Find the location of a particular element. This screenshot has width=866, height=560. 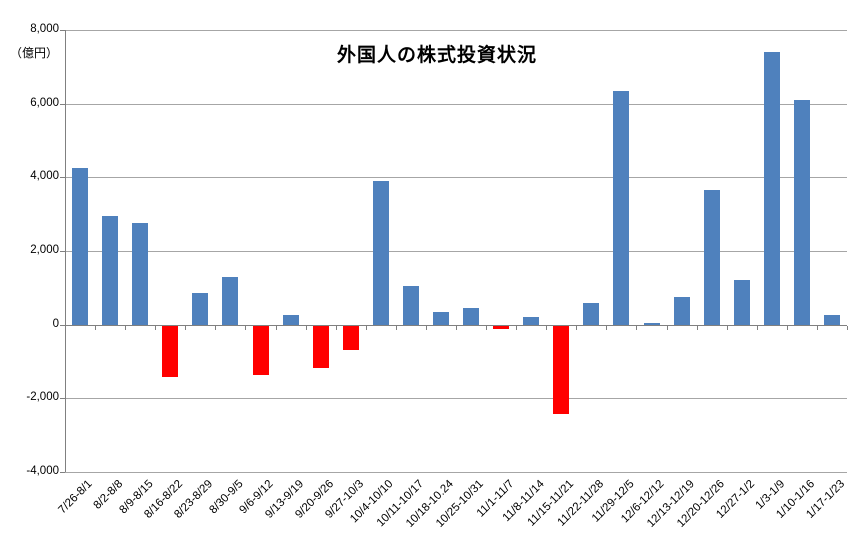

y-axis-tick-label: 2,000 is located at coordinates (44, 250).